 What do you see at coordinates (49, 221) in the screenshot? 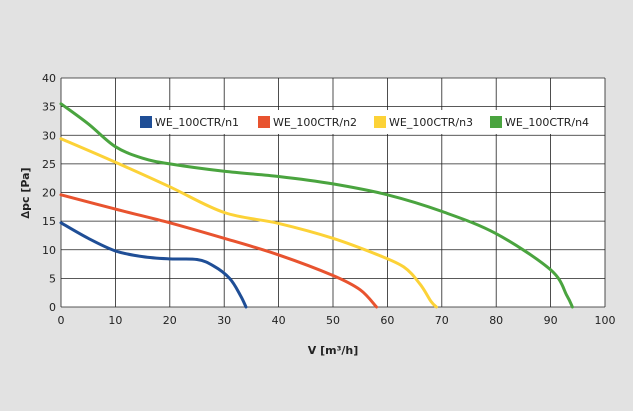
I see `y-tick-label: 15` at bounding box center [49, 221].